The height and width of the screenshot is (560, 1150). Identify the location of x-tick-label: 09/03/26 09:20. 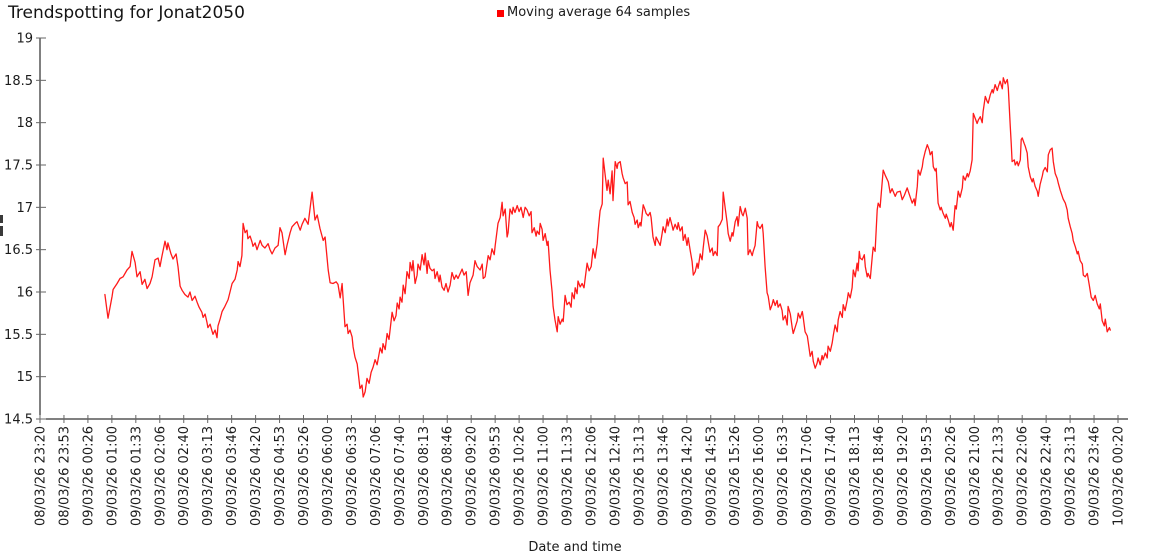
(472, 476).